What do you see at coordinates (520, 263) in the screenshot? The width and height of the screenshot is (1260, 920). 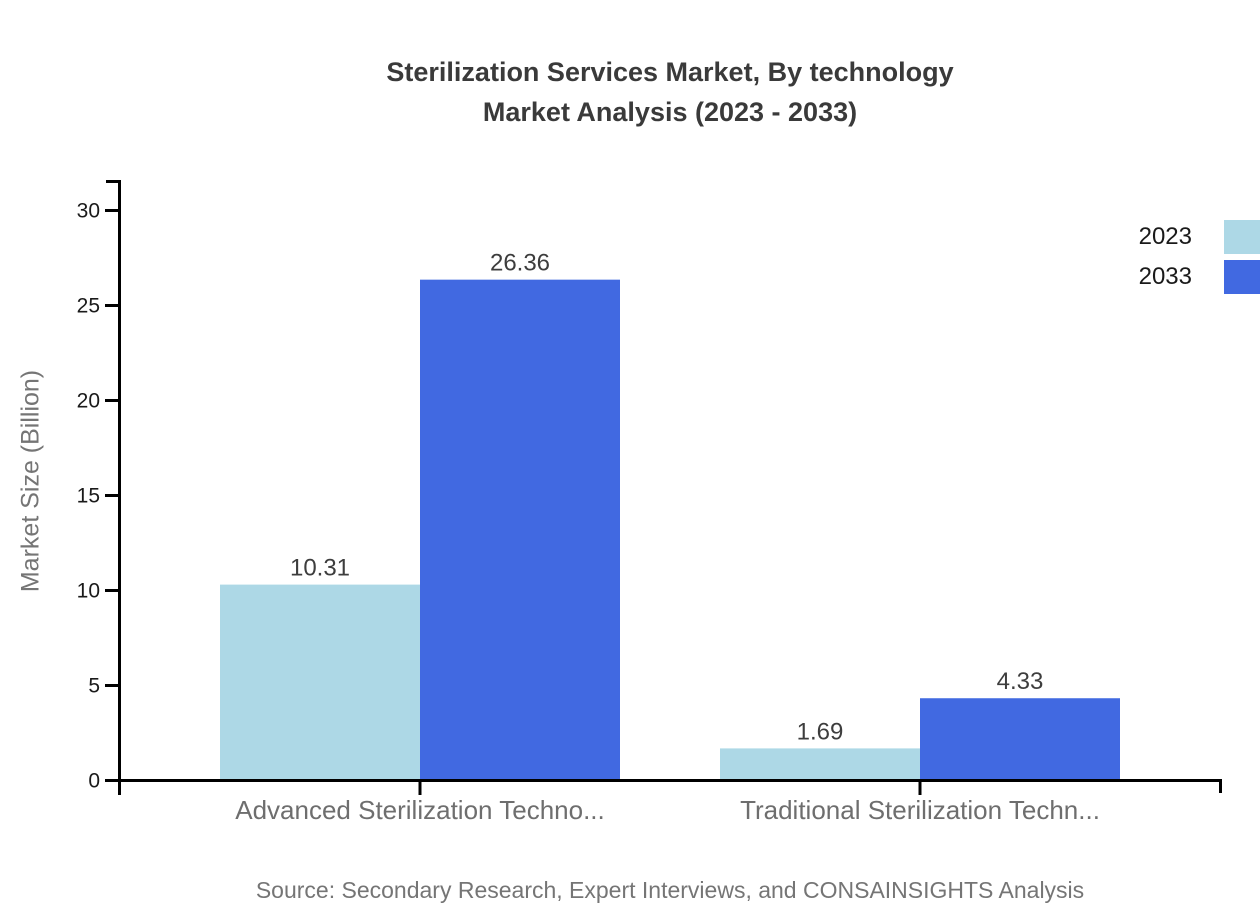 I see `bar-value-label: 26.36` at bounding box center [520, 263].